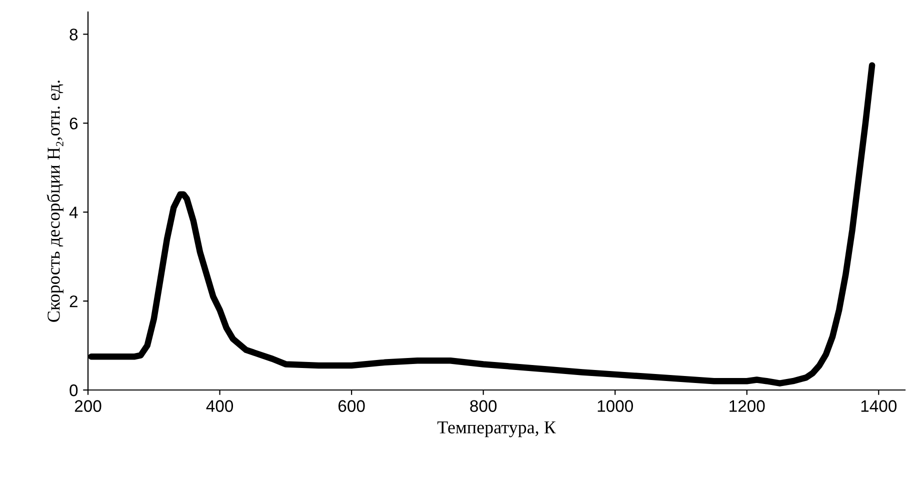  What do you see at coordinates (74, 34) in the screenshot?
I see `y-tick-label: 8` at bounding box center [74, 34].